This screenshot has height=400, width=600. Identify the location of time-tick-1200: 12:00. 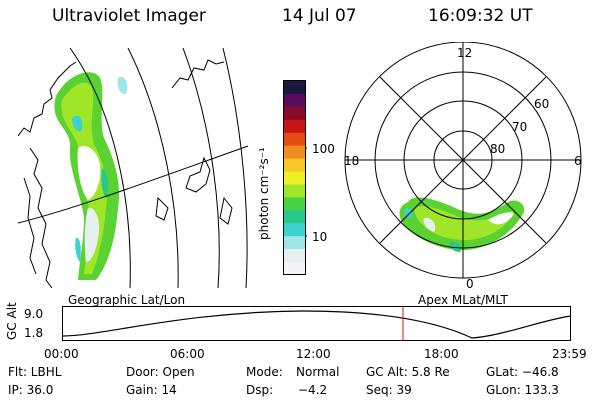
(313, 354).